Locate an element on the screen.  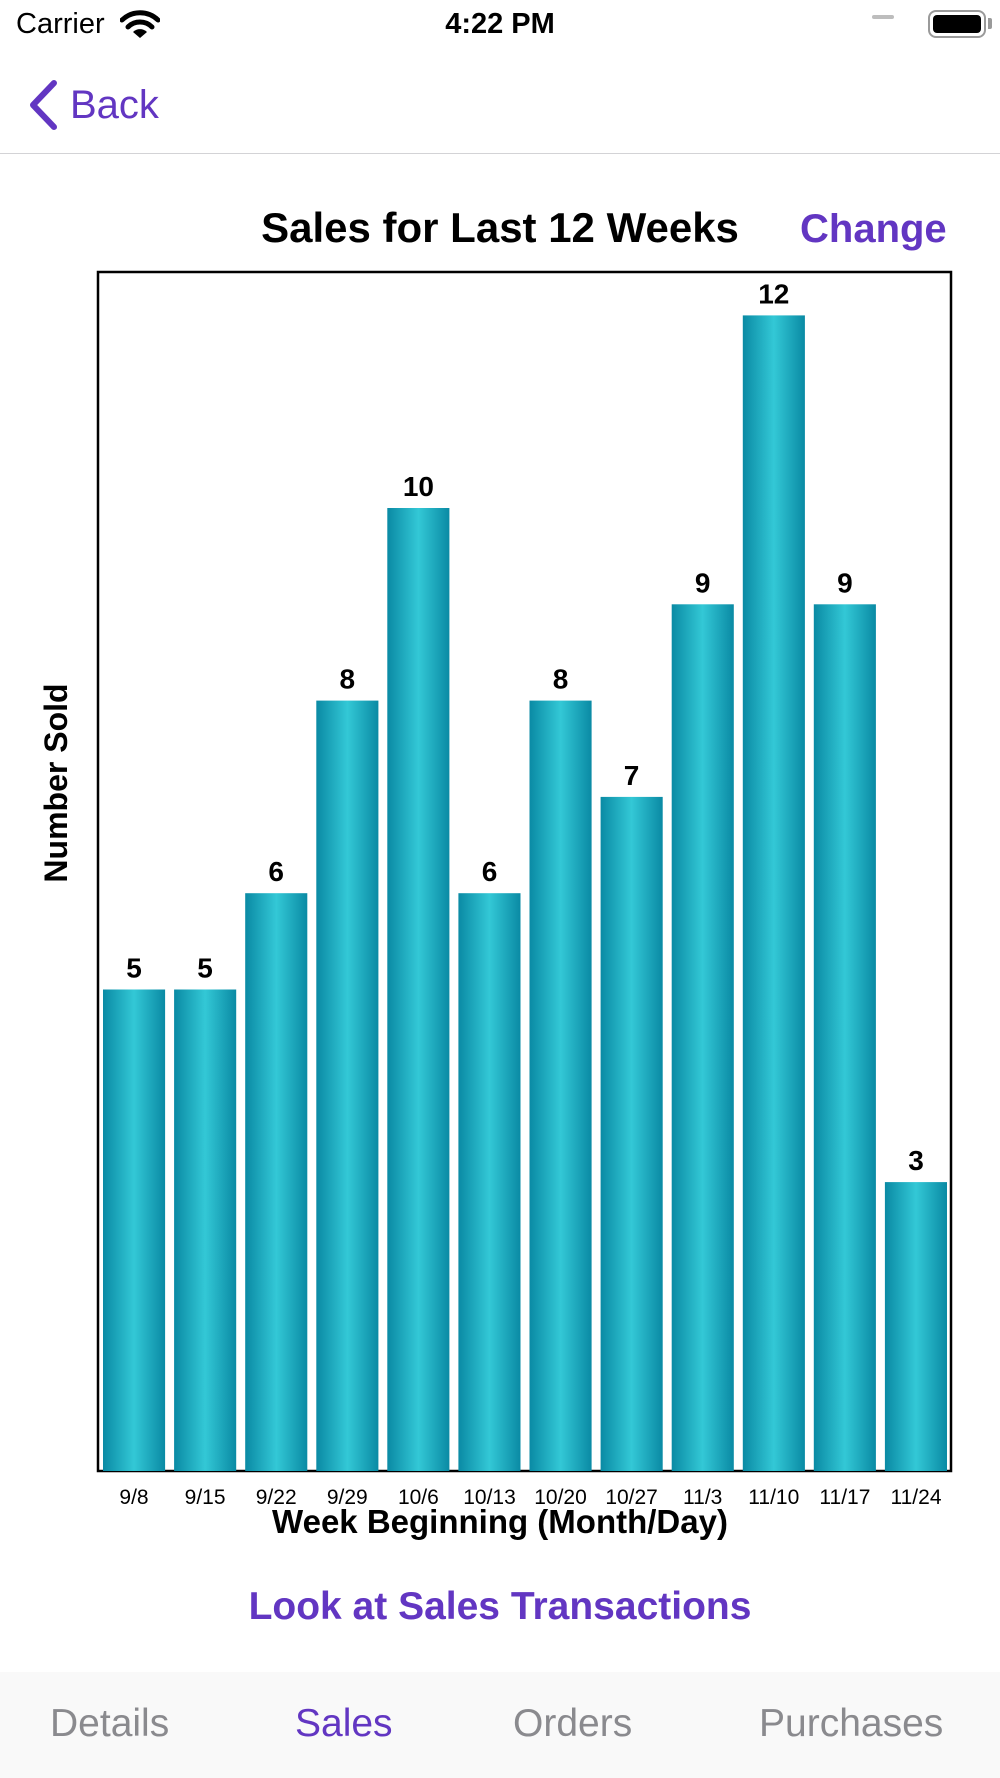
back-label: Back is located at coordinates (114, 104).